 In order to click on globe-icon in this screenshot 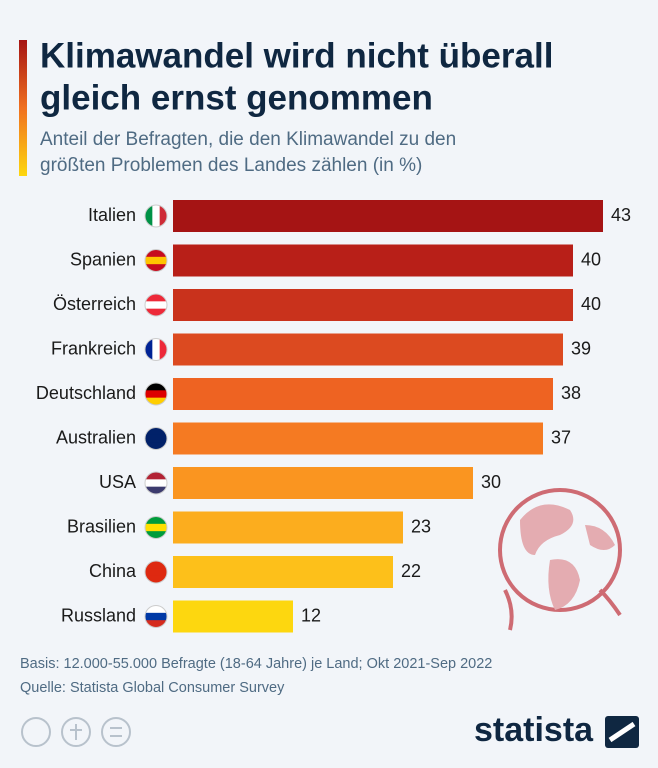, I will do `click(560, 559)`.